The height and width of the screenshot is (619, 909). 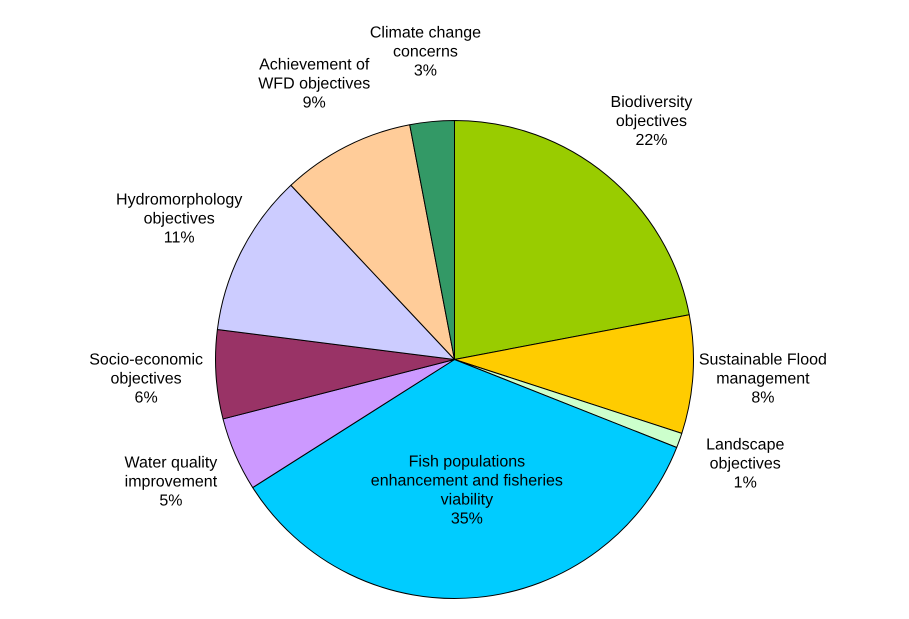 I want to click on slice-label: Climate change concerns, so click(x=426, y=42).